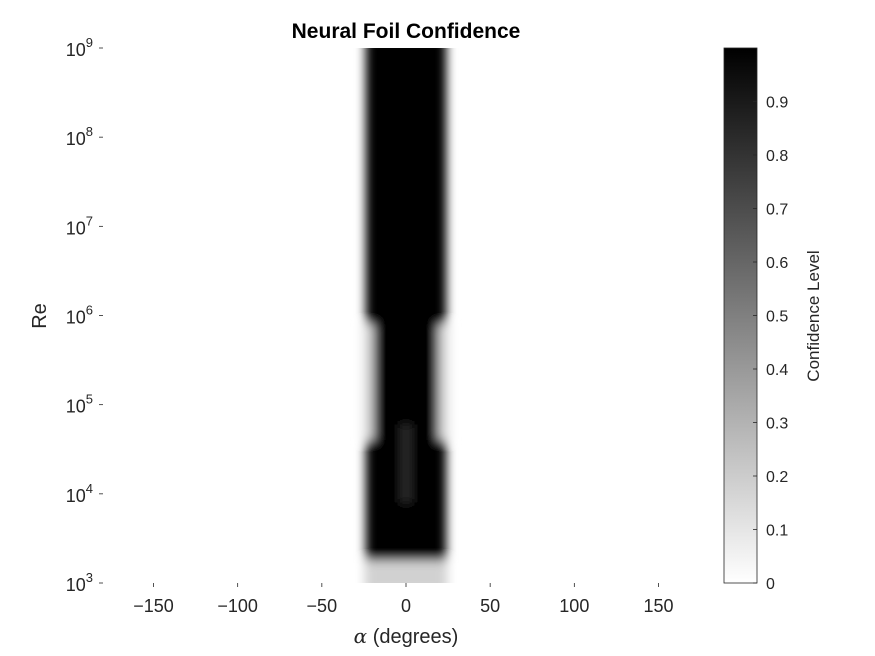 This screenshot has width=875, height=656. Describe the element at coordinates (658, 606) in the screenshot. I see `x-tick-label: 150` at that location.